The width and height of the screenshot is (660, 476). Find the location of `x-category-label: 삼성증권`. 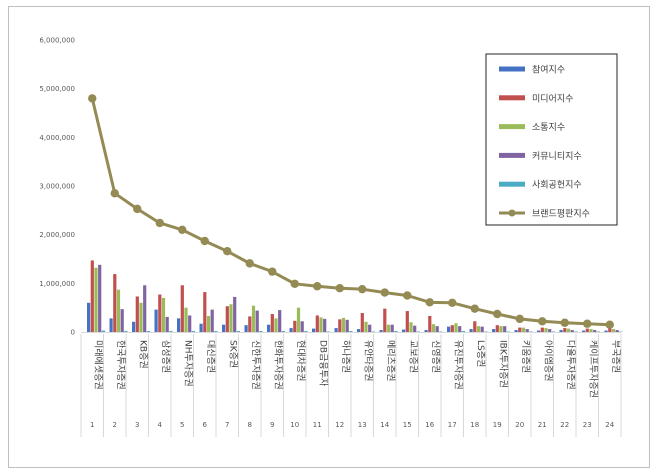

x-category-label: 삼성증권 is located at coordinates (166, 356).